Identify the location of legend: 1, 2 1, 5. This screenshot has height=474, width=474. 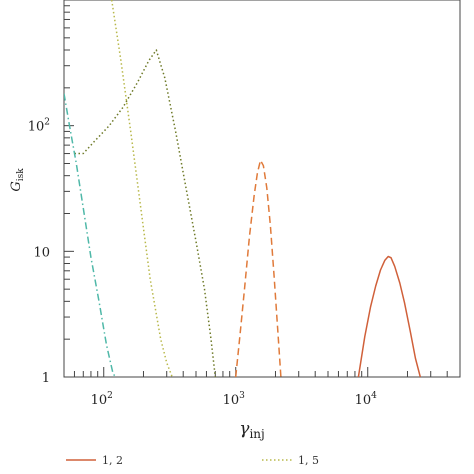
(192, 460).